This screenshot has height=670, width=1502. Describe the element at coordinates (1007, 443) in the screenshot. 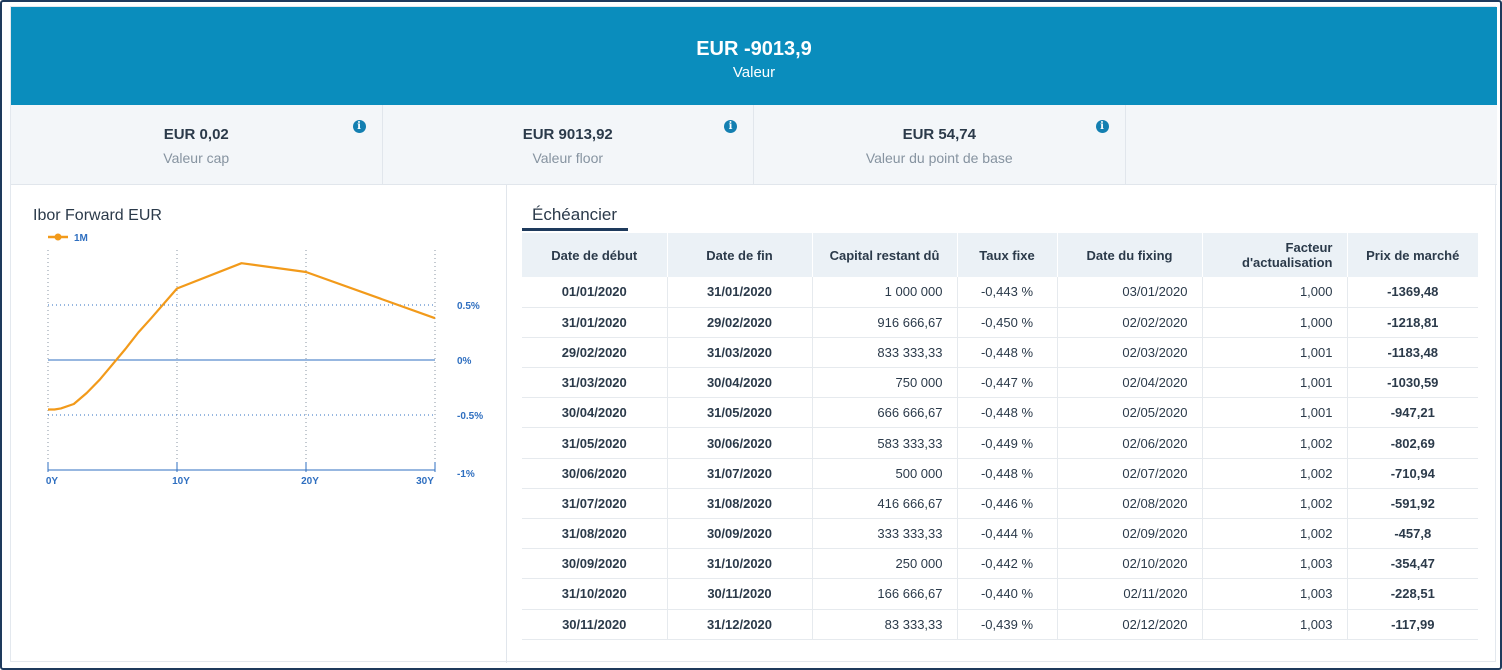

I see `cell-fixed-rate: -0,449 %` at that location.